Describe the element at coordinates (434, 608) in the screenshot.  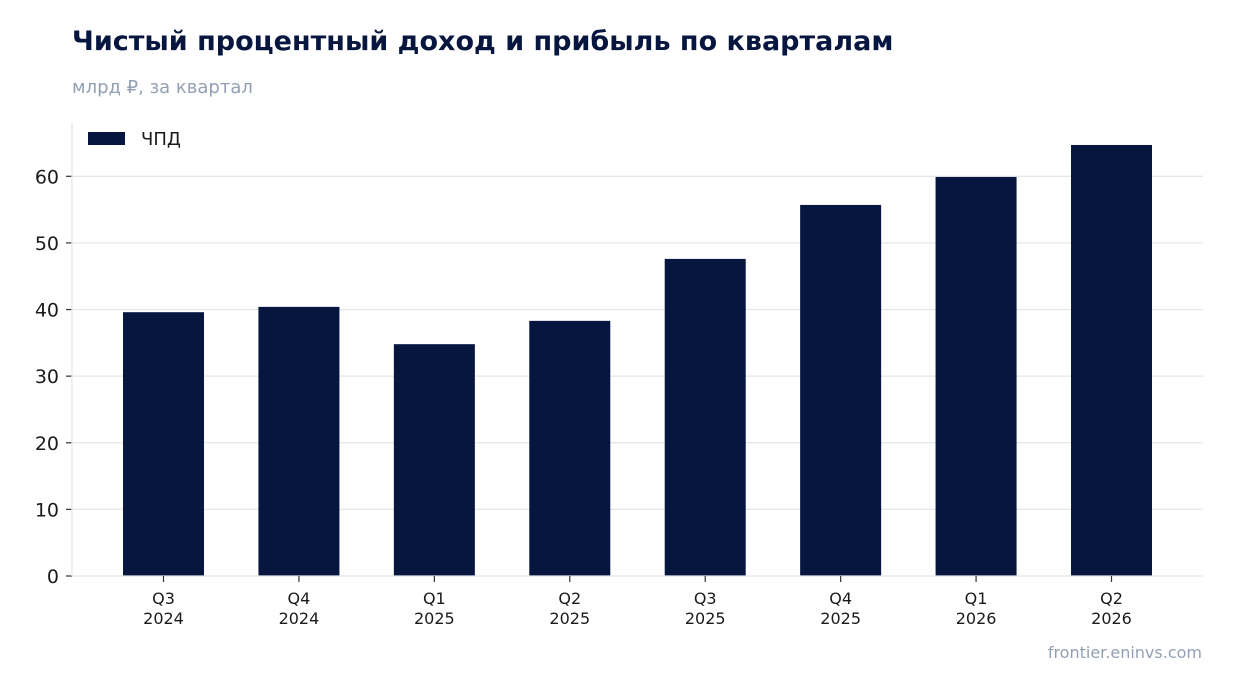
I see `x-tick-label: Q1 2025` at that location.